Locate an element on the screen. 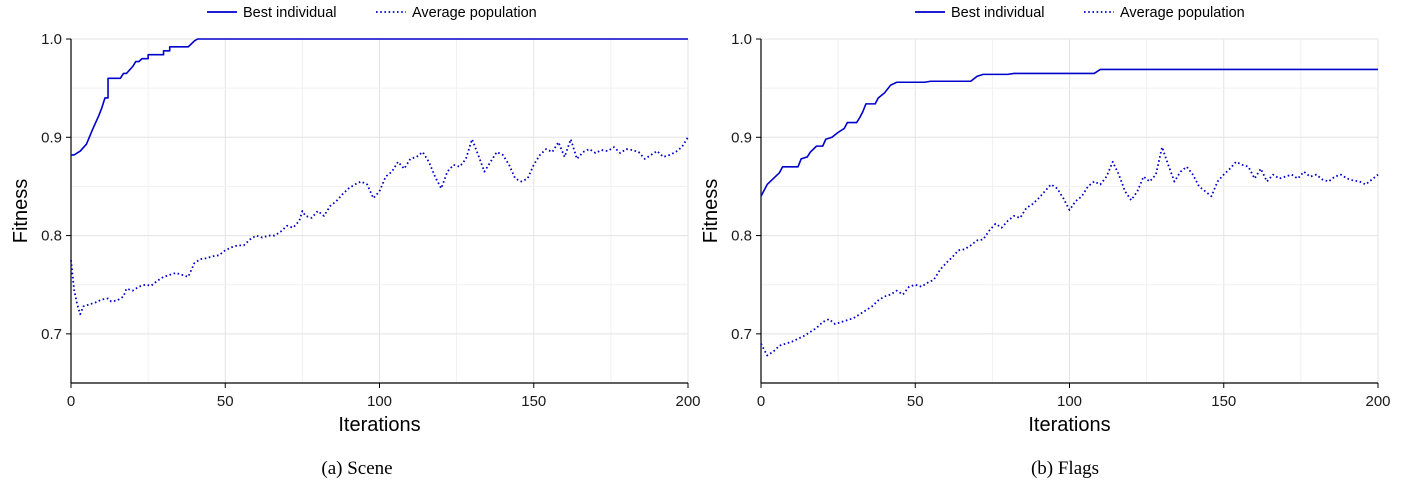 The image size is (1418, 486). subfigure-caption: (b) Flags is located at coordinates (1065, 468).